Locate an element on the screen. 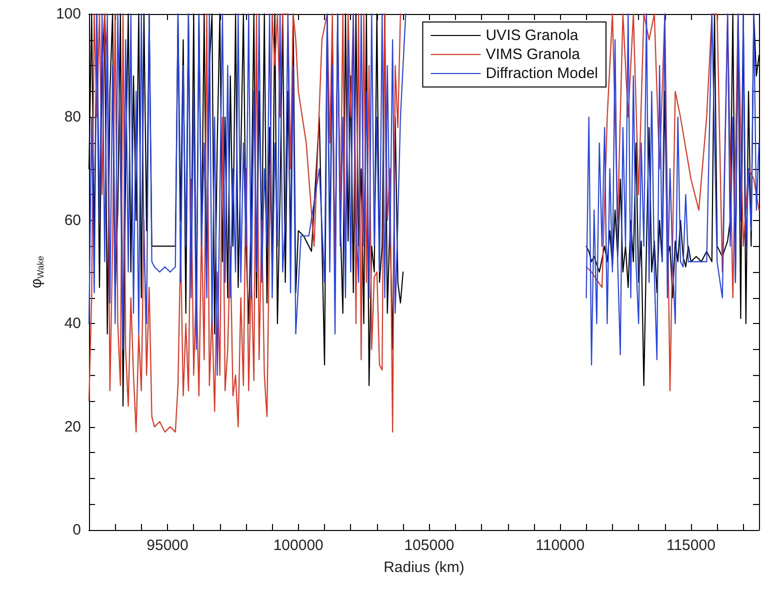 The width and height of the screenshot is (761, 590). y-tick-label: 40 is located at coordinates (72, 323).